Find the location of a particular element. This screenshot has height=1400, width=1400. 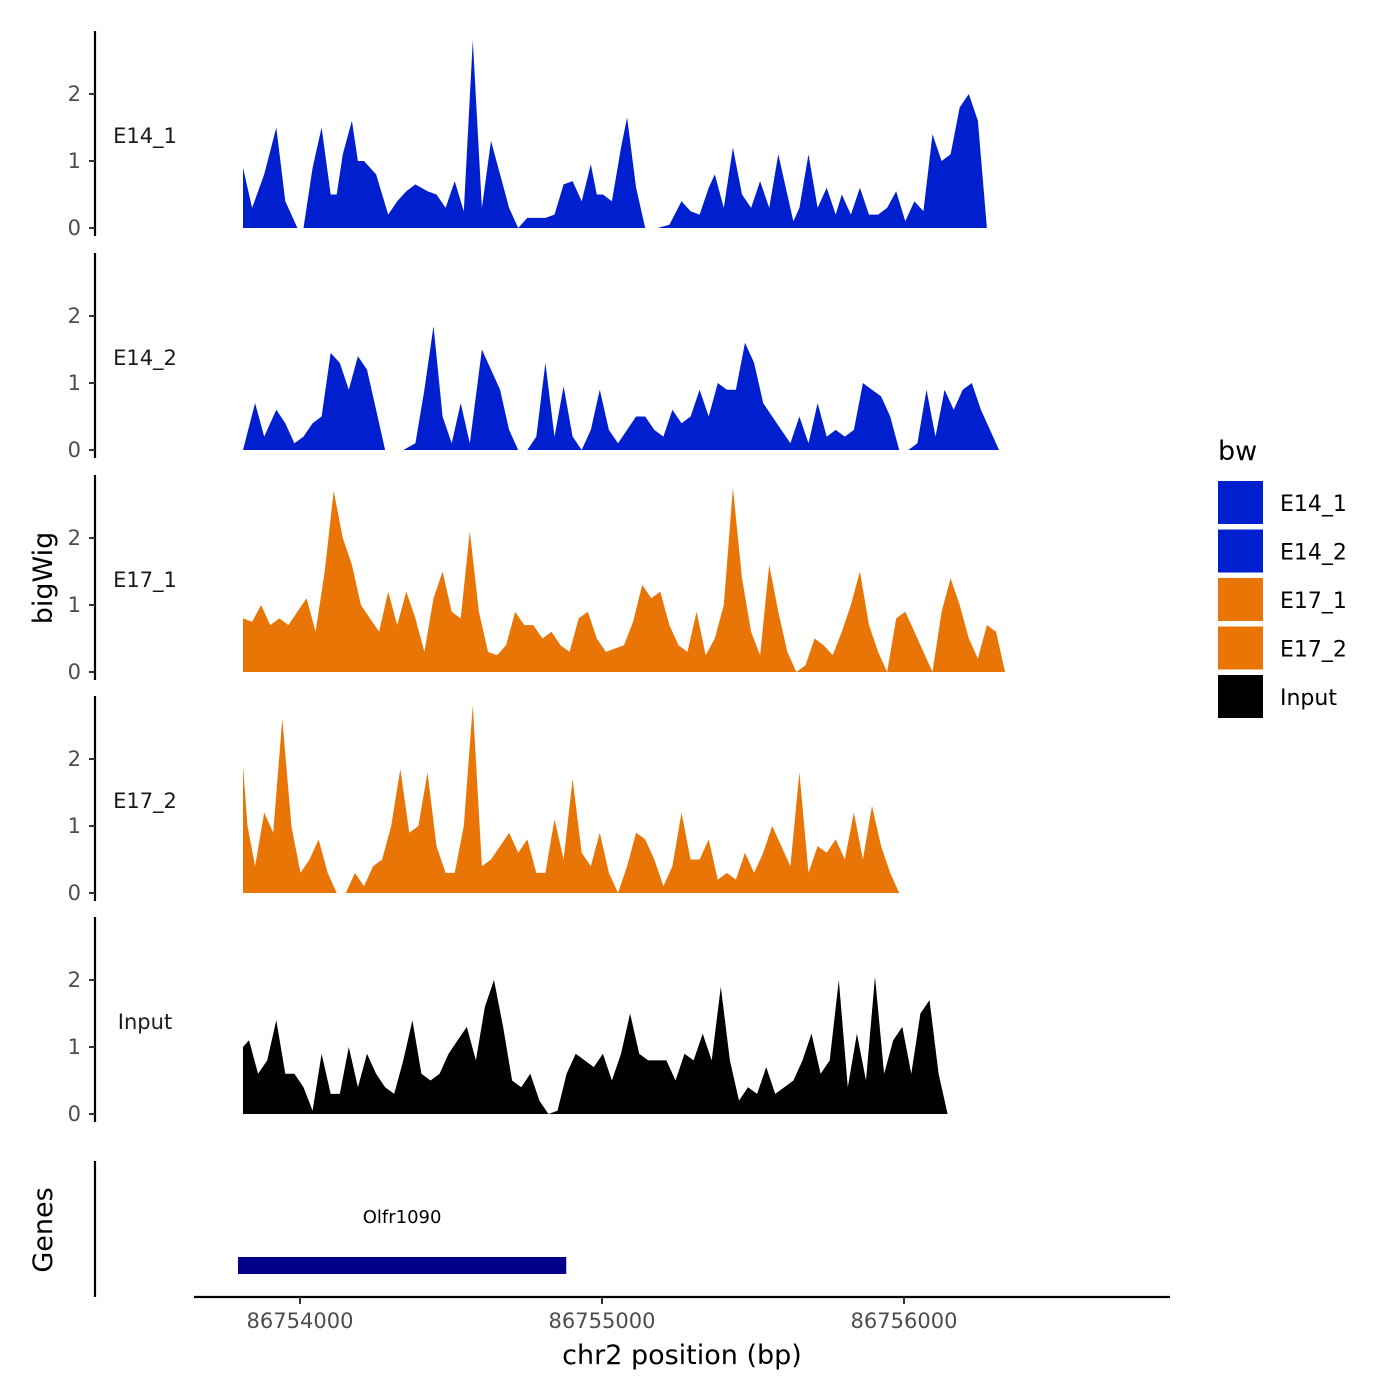

gene-label: Olfr1090 is located at coordinates (402, 1217).